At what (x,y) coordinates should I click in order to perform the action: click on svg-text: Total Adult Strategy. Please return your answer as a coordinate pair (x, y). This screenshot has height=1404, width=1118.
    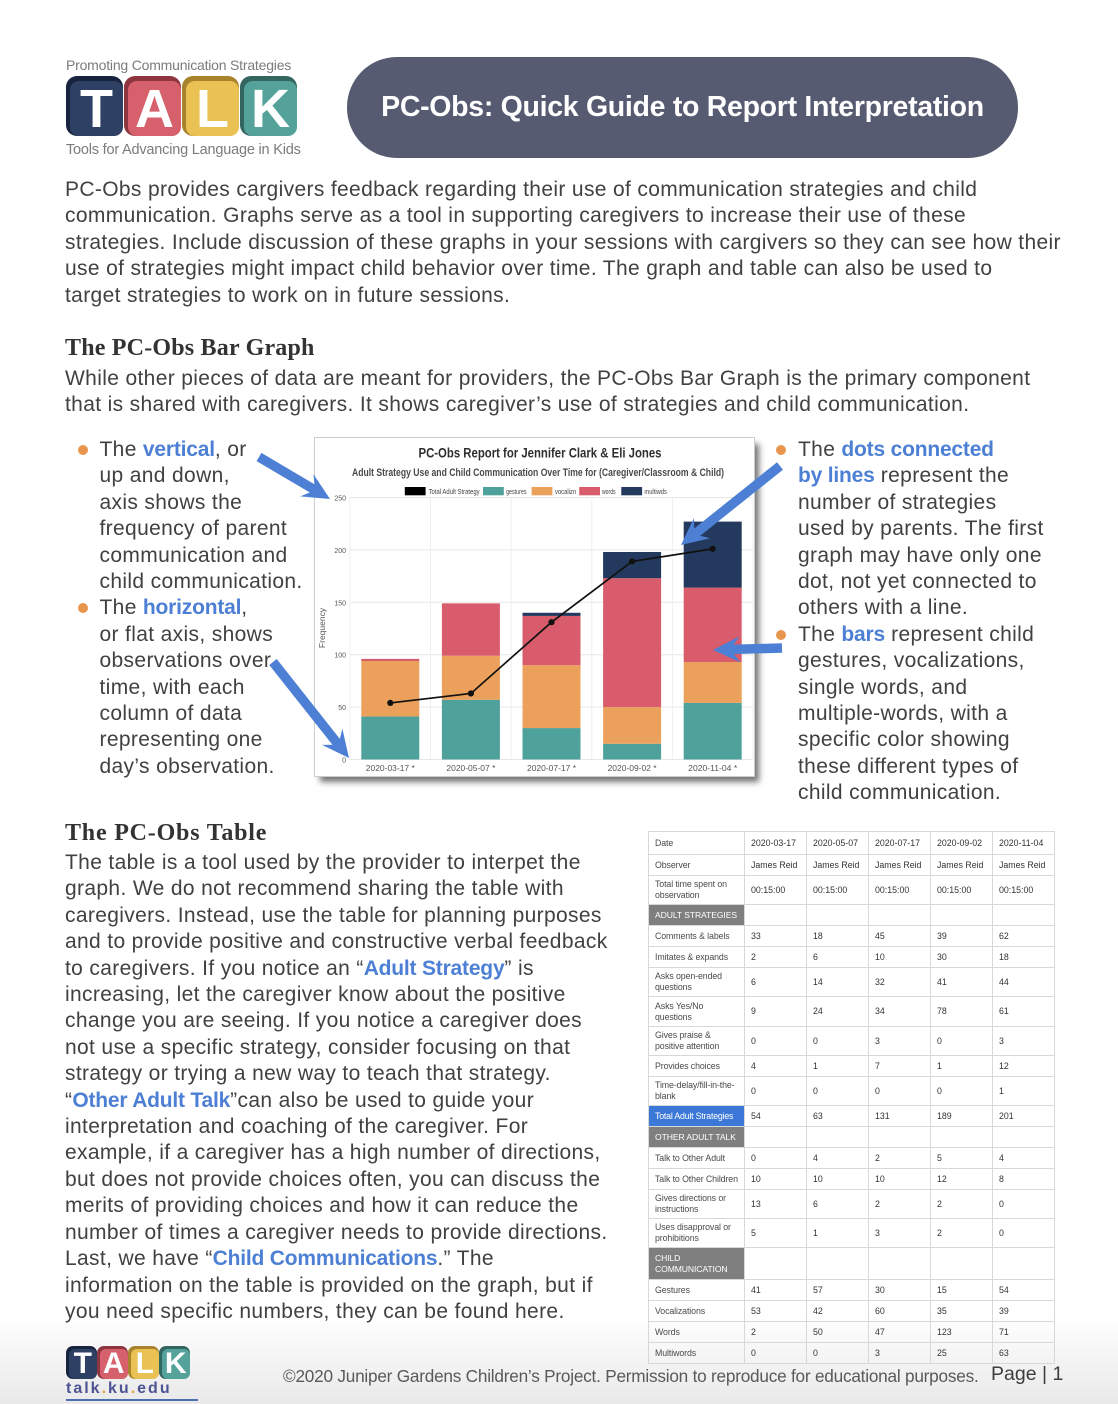
    Looking at the image, I should click on (454, 491).